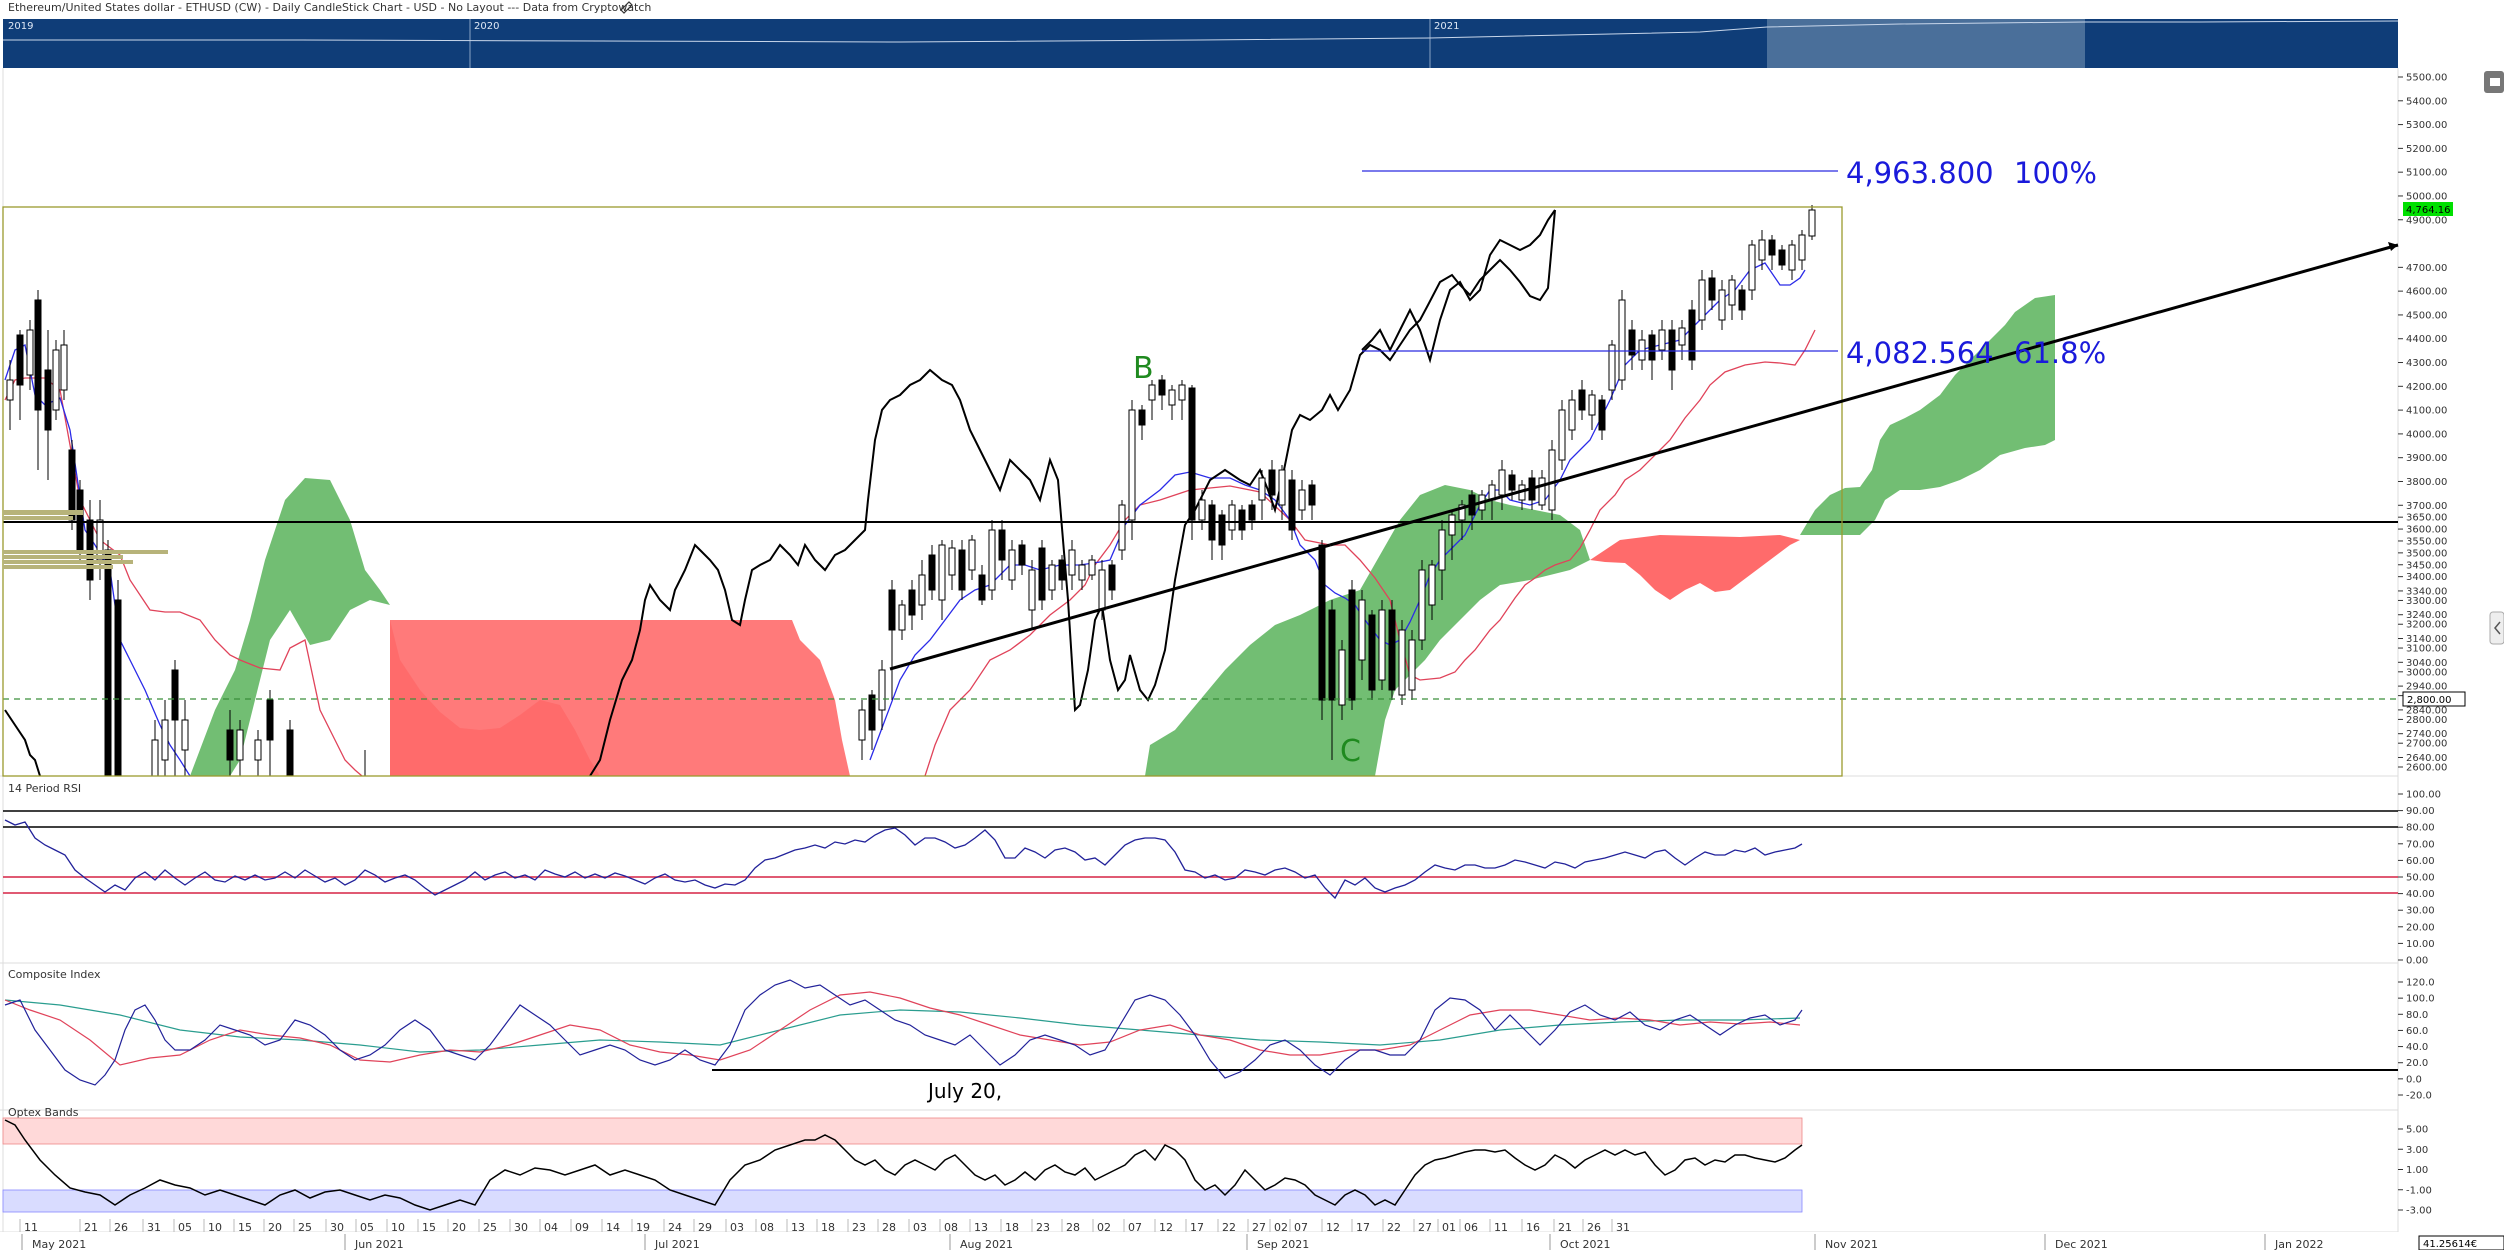 This screenshot has height=1250, width=2504. I want to click on price-tick-label: 3450.00, so click(2426, 565).